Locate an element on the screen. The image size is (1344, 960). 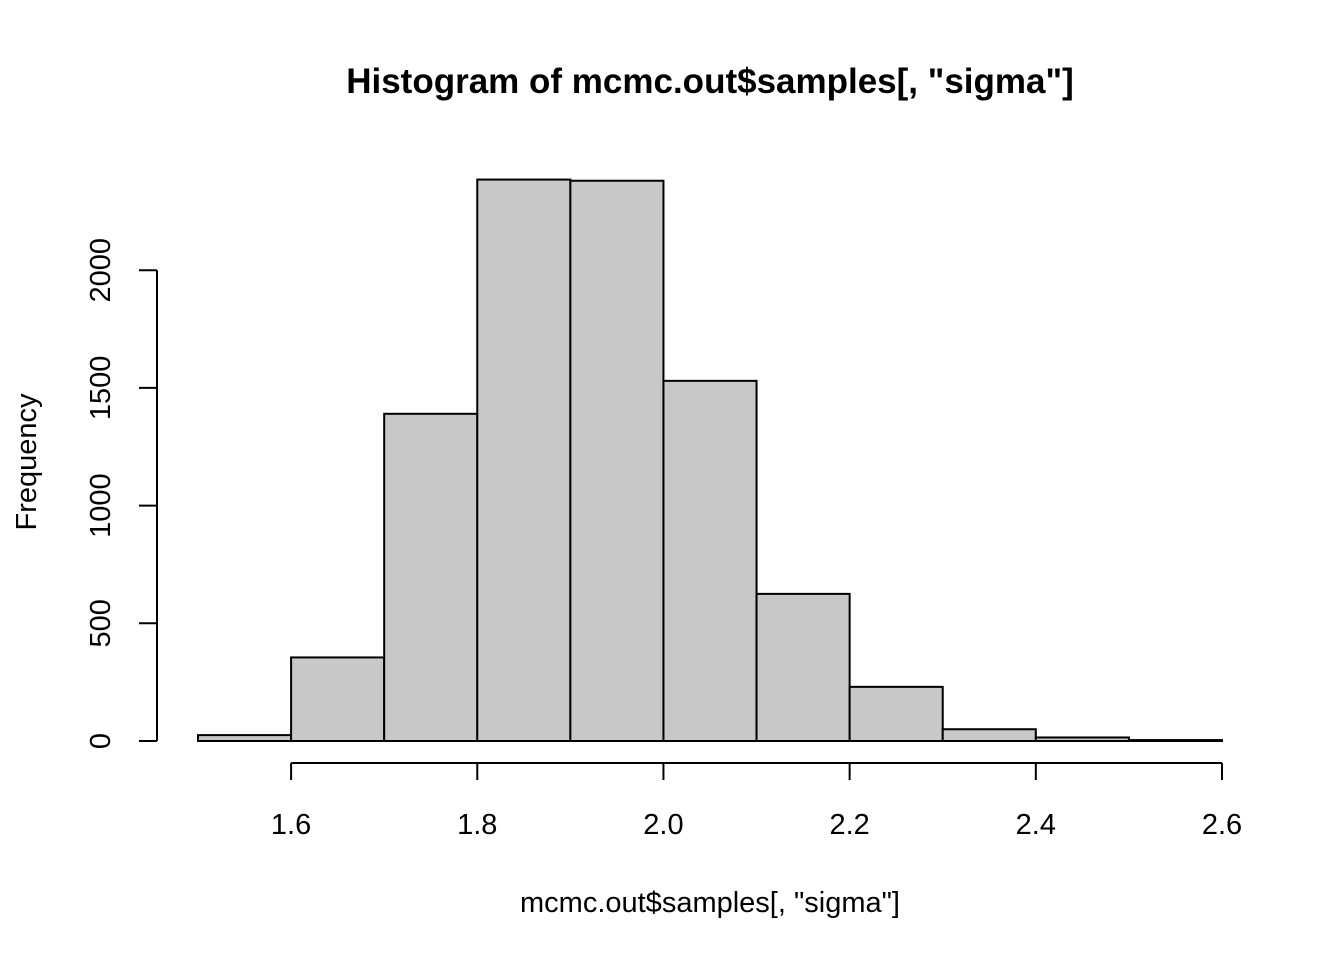
y-tick-label: 2000 is located at coordinates (101, 270).